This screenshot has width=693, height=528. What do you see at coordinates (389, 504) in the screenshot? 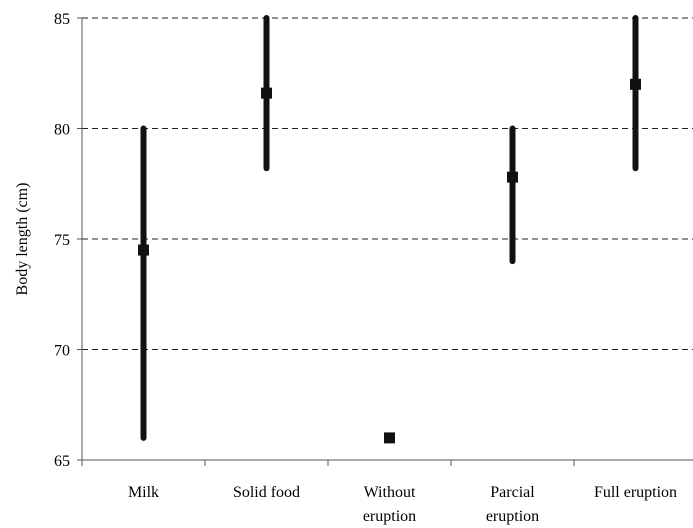
I see `x-category-label: Without eruption` at bounding box center [389, 504].